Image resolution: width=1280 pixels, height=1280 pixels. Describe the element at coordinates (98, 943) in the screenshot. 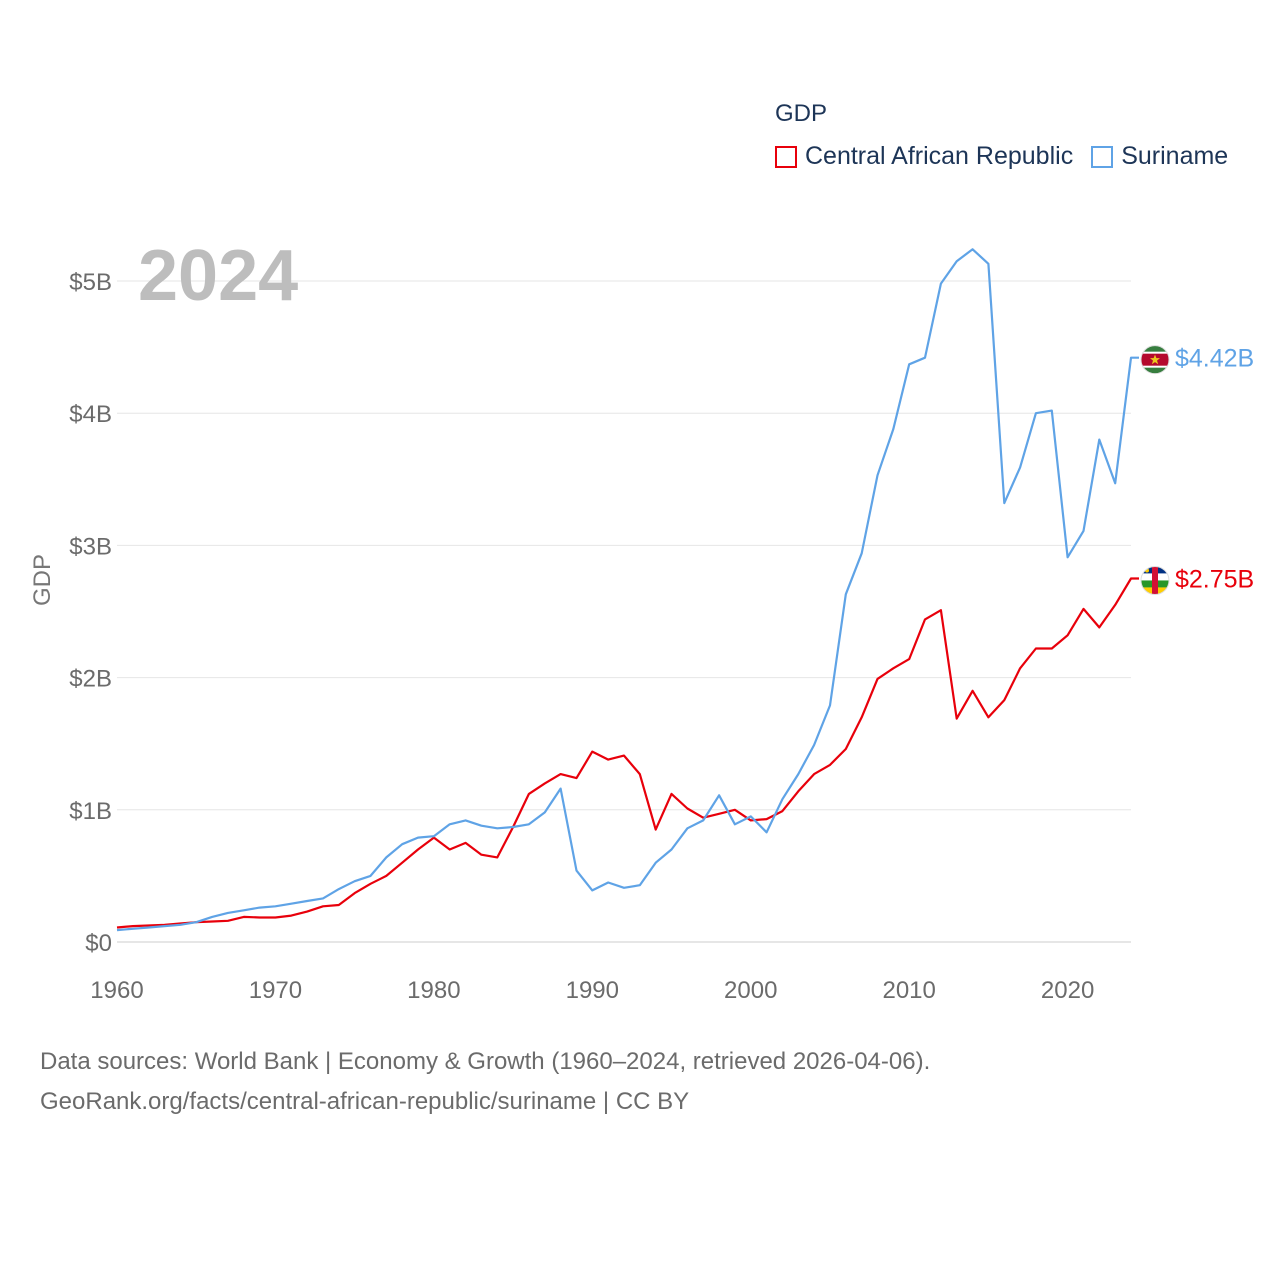

I see `y-tick-label: $0` at that location.